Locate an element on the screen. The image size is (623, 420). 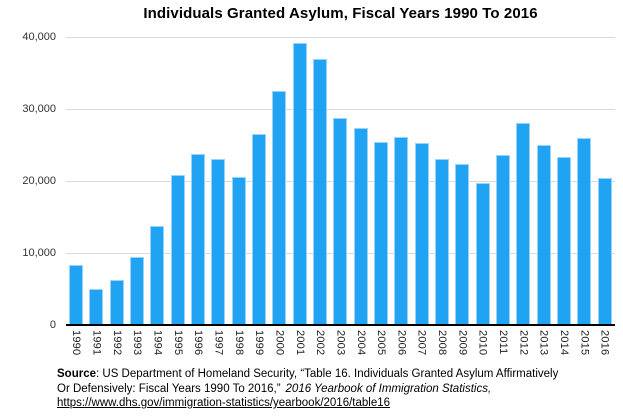
bar-2005 is located at coordinates (381, 233).